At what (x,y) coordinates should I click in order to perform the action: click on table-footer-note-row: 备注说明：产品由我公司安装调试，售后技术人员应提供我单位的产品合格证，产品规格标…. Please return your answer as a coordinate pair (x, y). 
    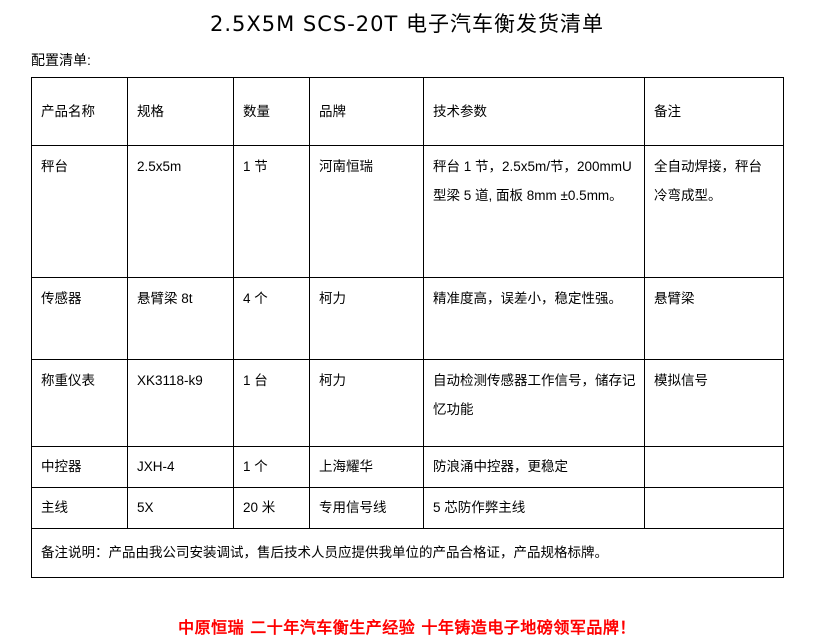
    Looking at the image, I should click on (407, 553).